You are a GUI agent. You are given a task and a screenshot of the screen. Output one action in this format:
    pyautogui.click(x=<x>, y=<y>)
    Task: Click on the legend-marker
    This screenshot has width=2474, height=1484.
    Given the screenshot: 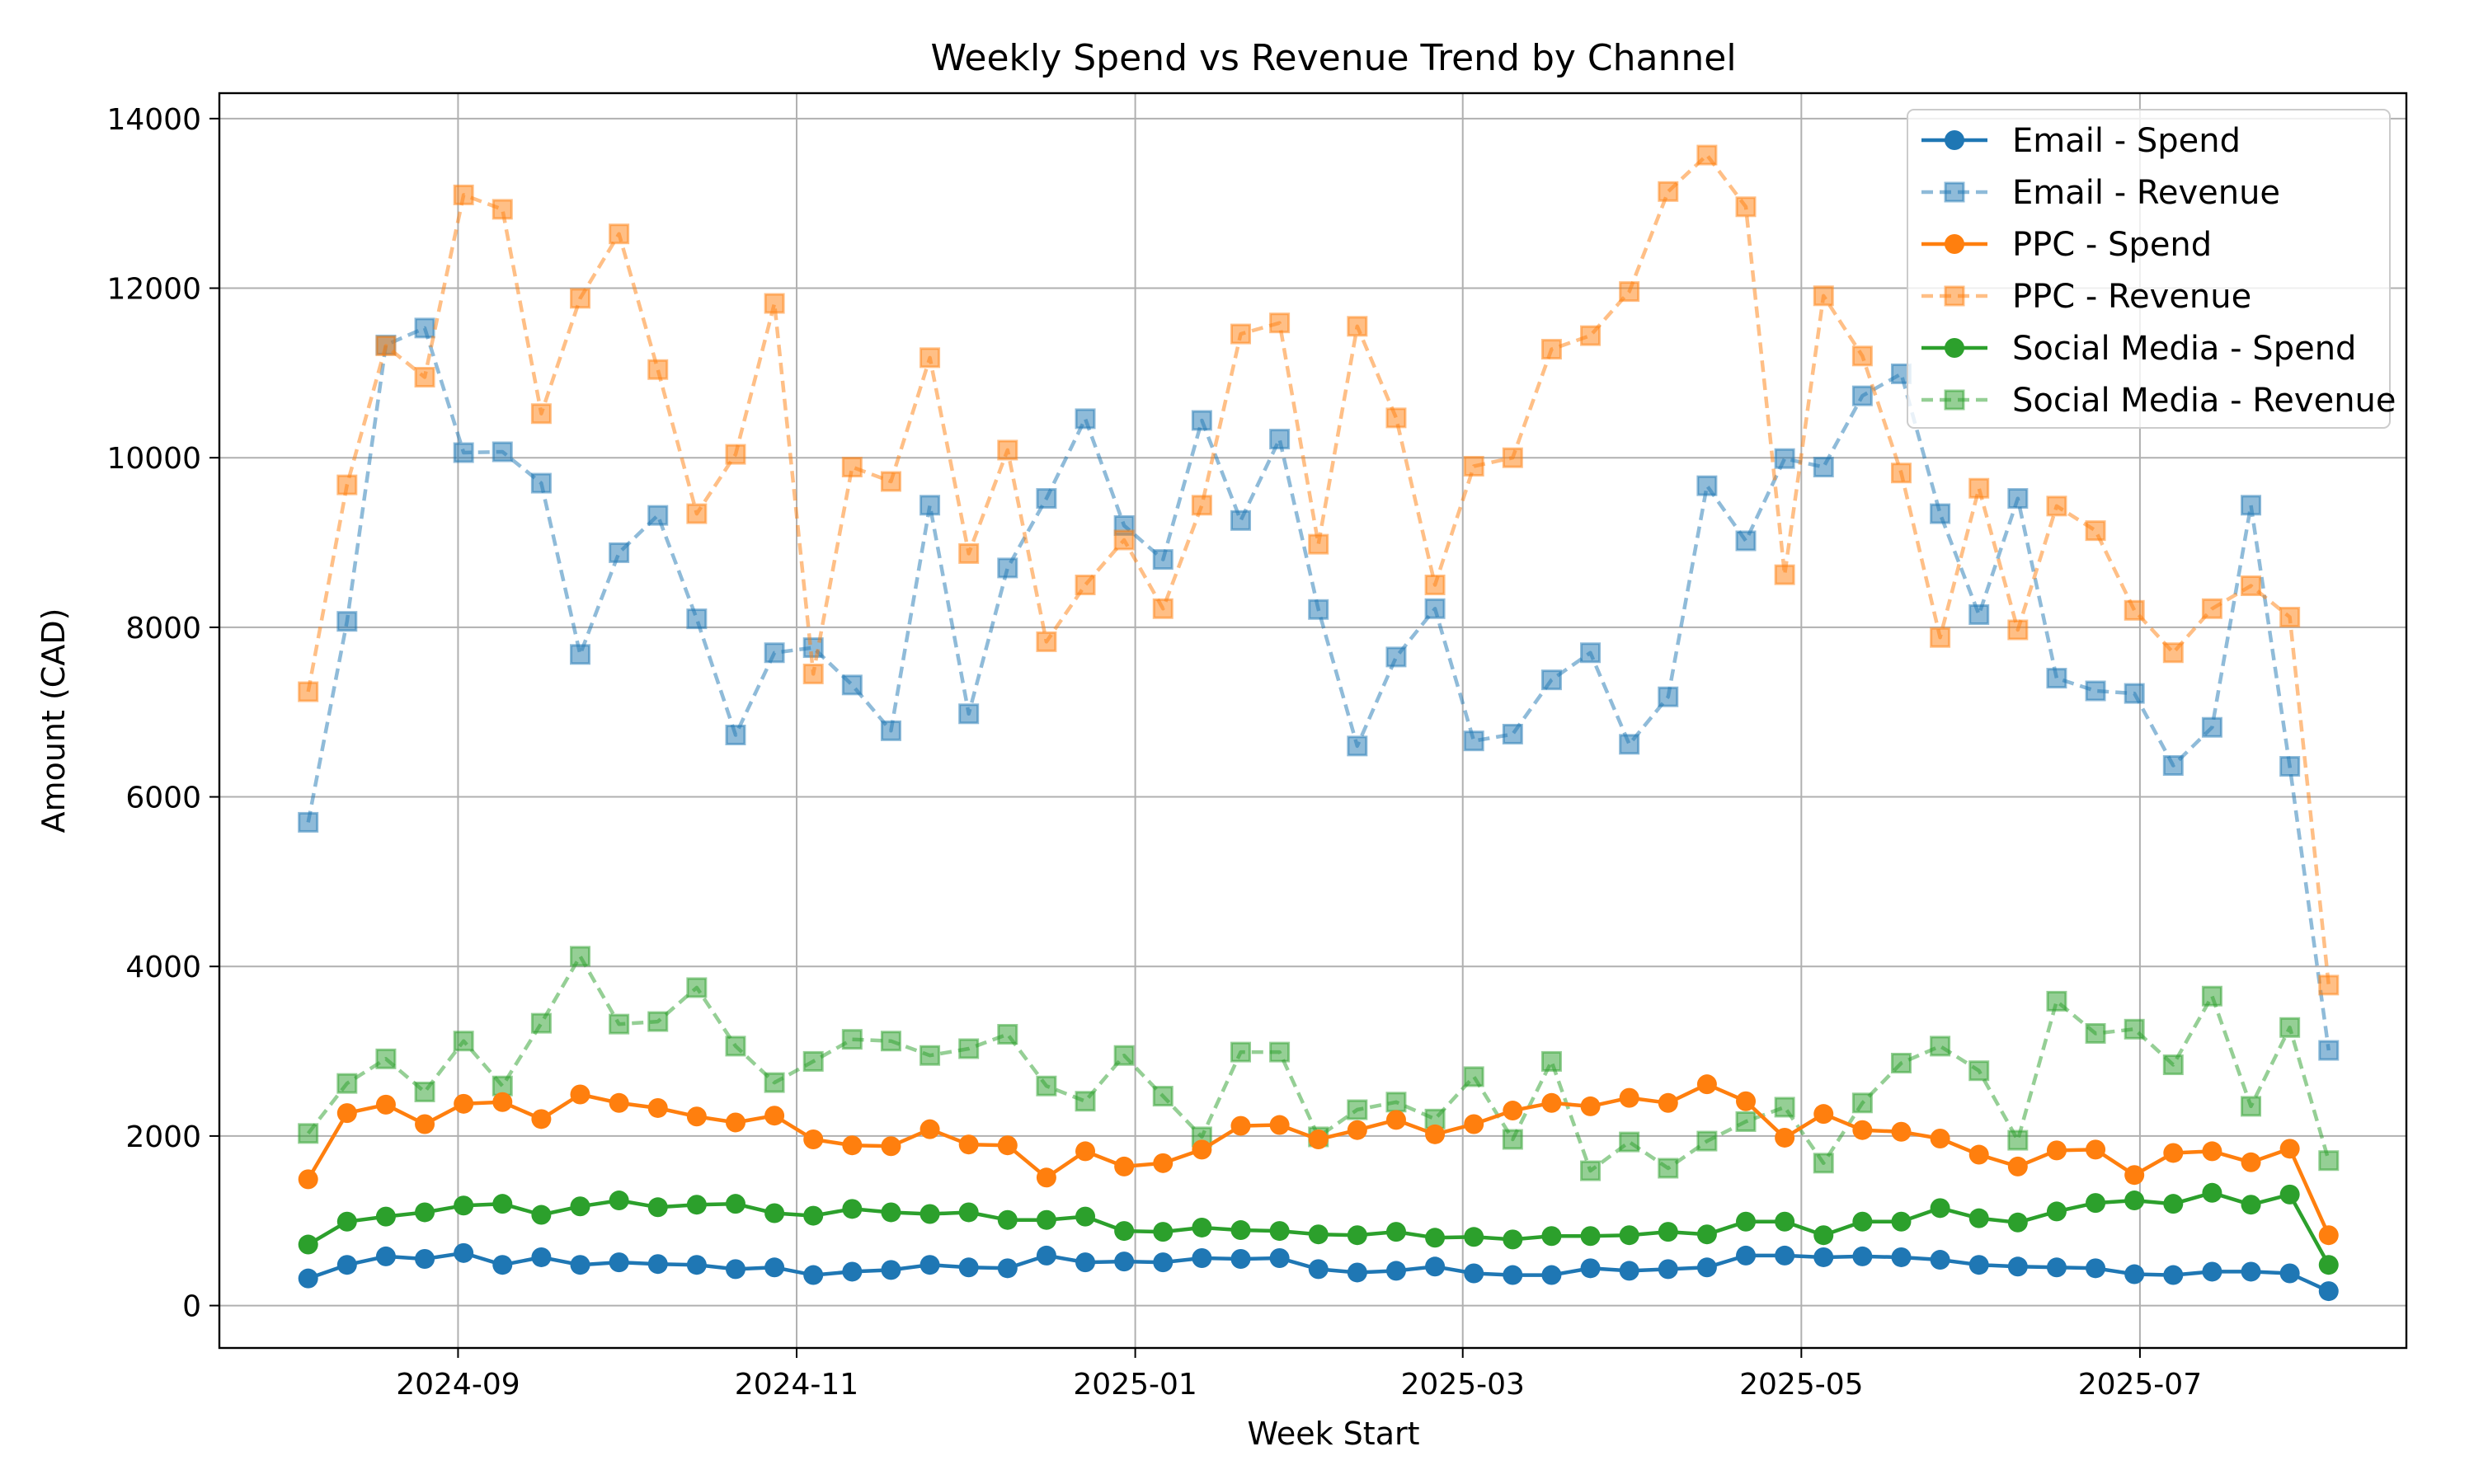 What is the action you would take?
    pyautogui.click(x=1954, y=244)
    